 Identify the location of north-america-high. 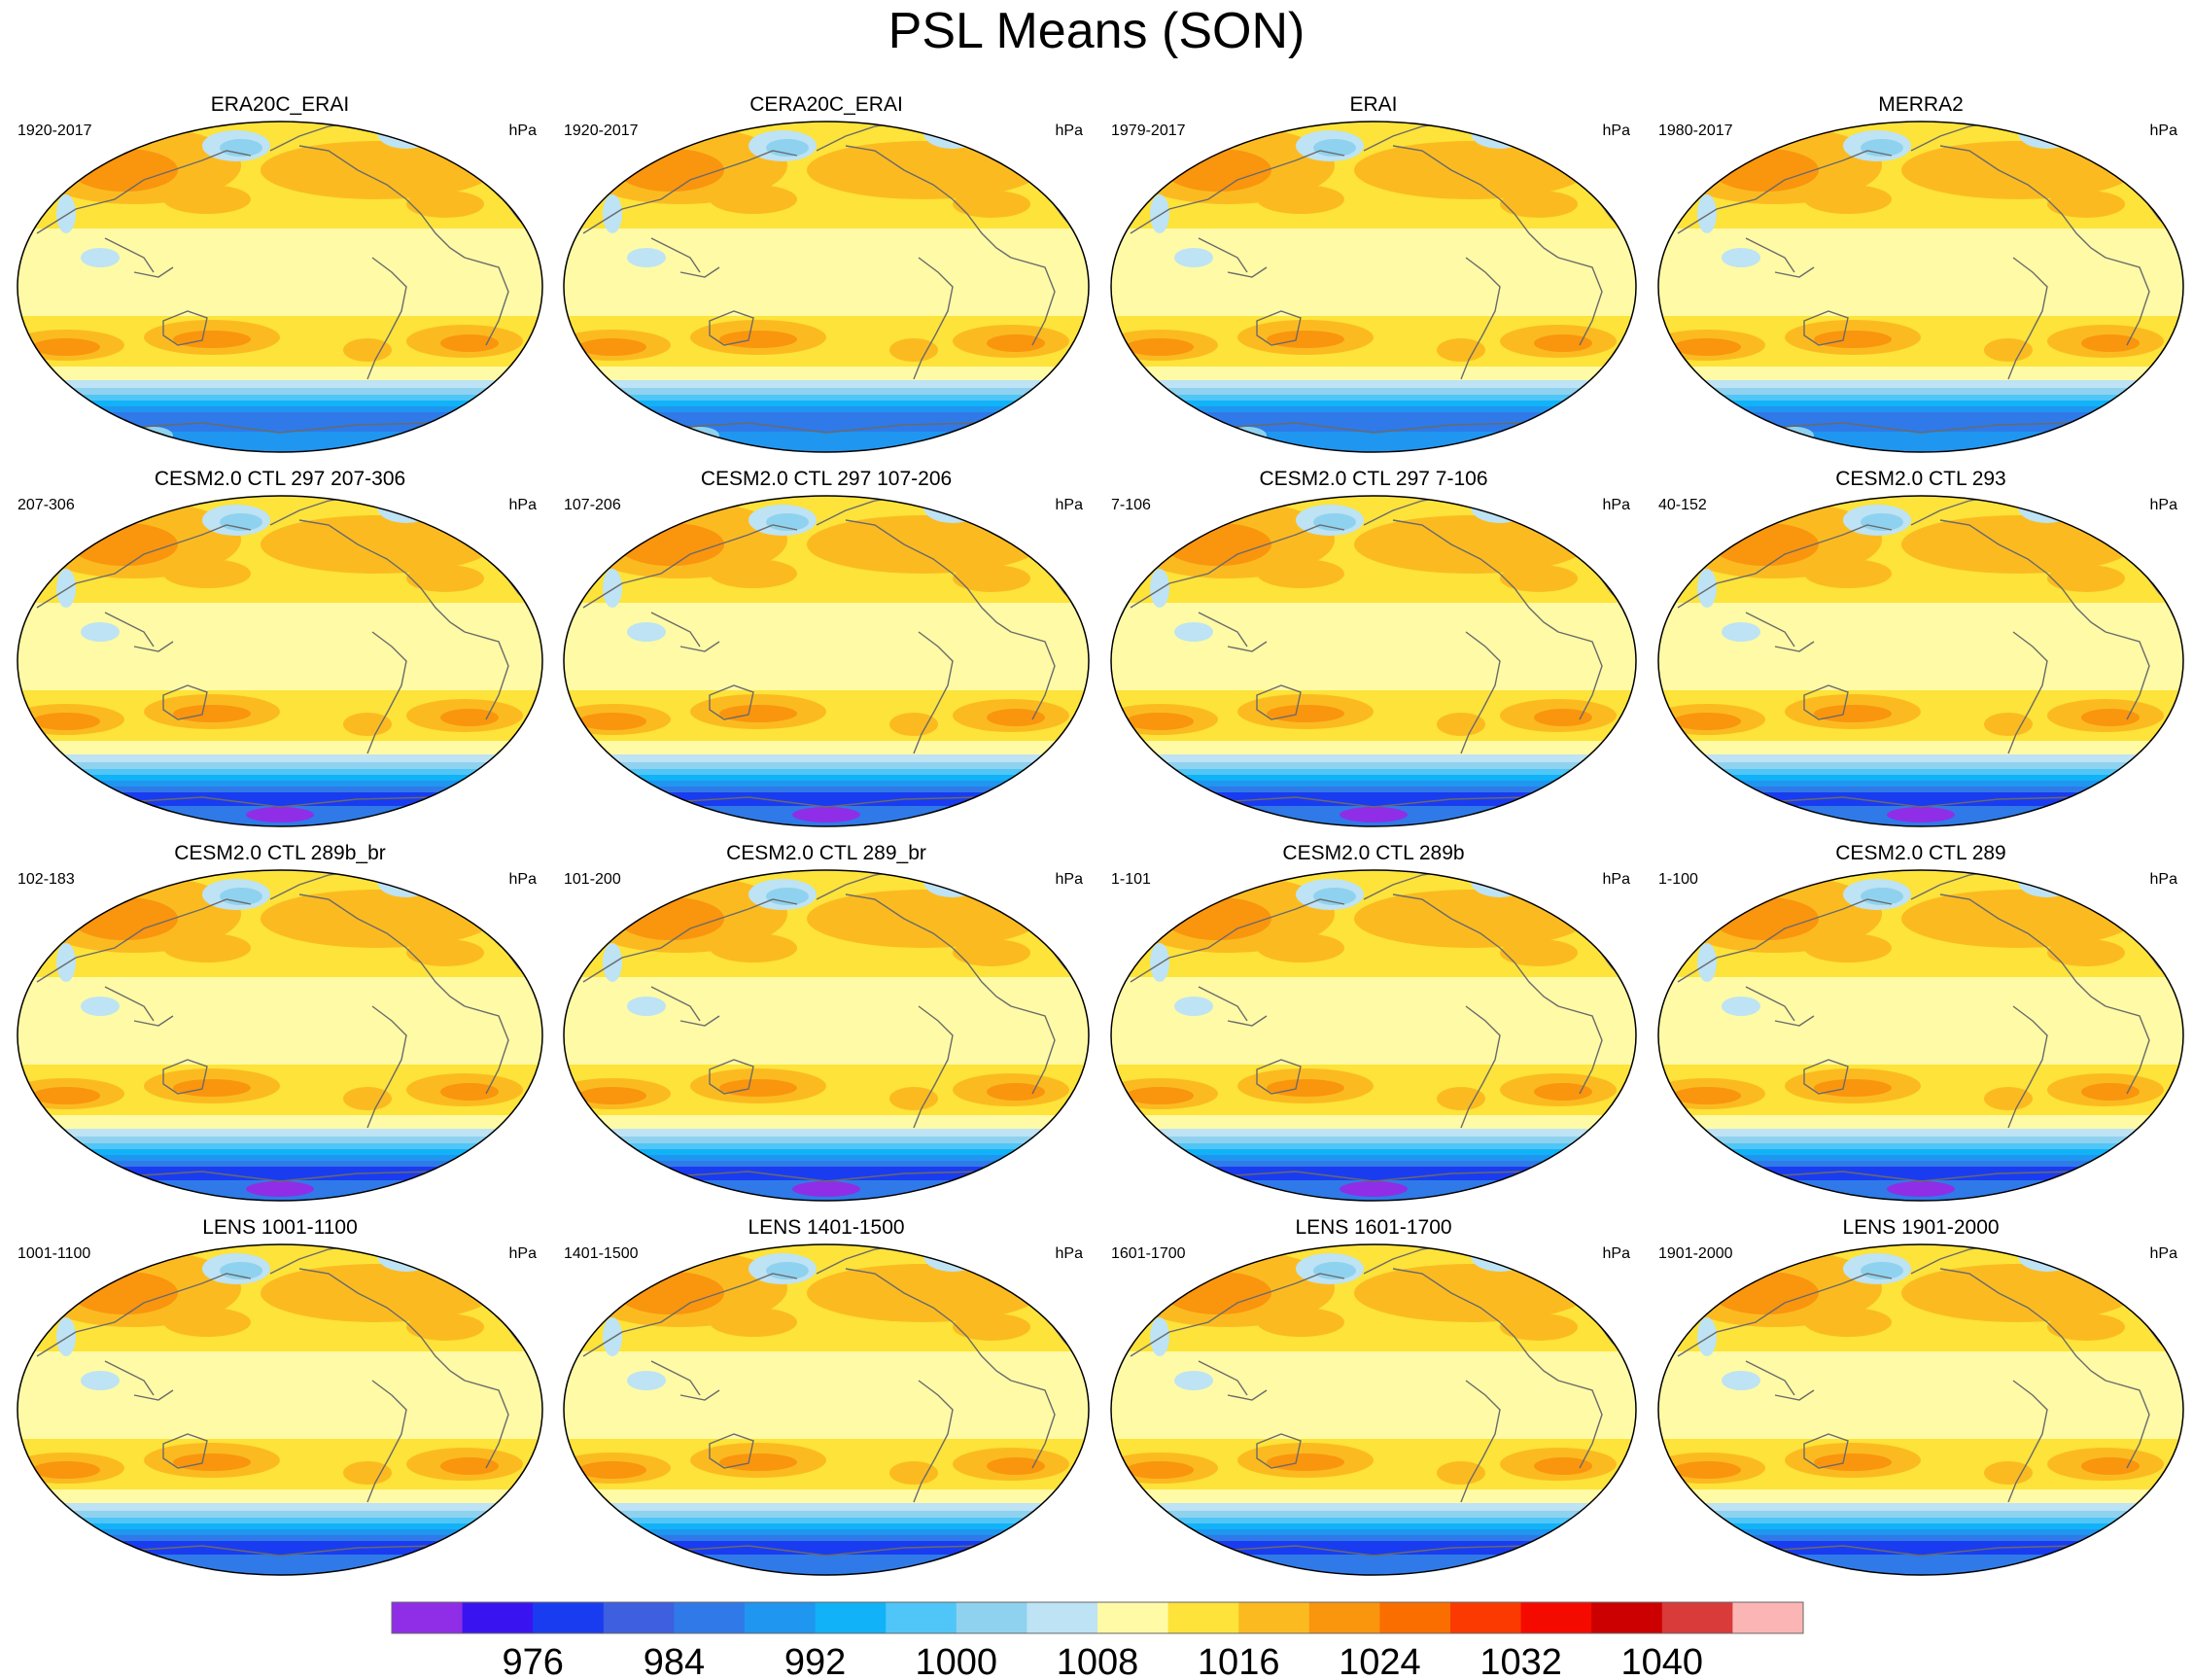
(377, 1293).